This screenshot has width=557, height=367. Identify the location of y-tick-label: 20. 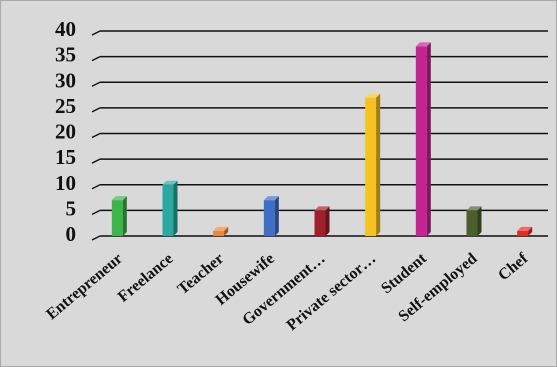
(65, 132).